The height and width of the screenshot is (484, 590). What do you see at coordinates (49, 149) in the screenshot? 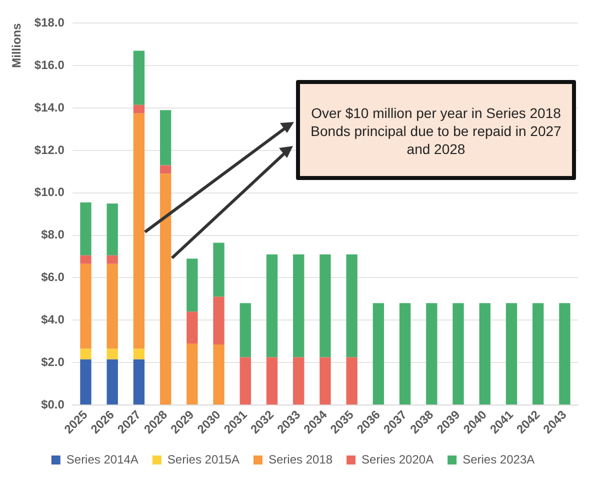
I see `y-tick-label: $12.0` at bounding box center [49, 149].